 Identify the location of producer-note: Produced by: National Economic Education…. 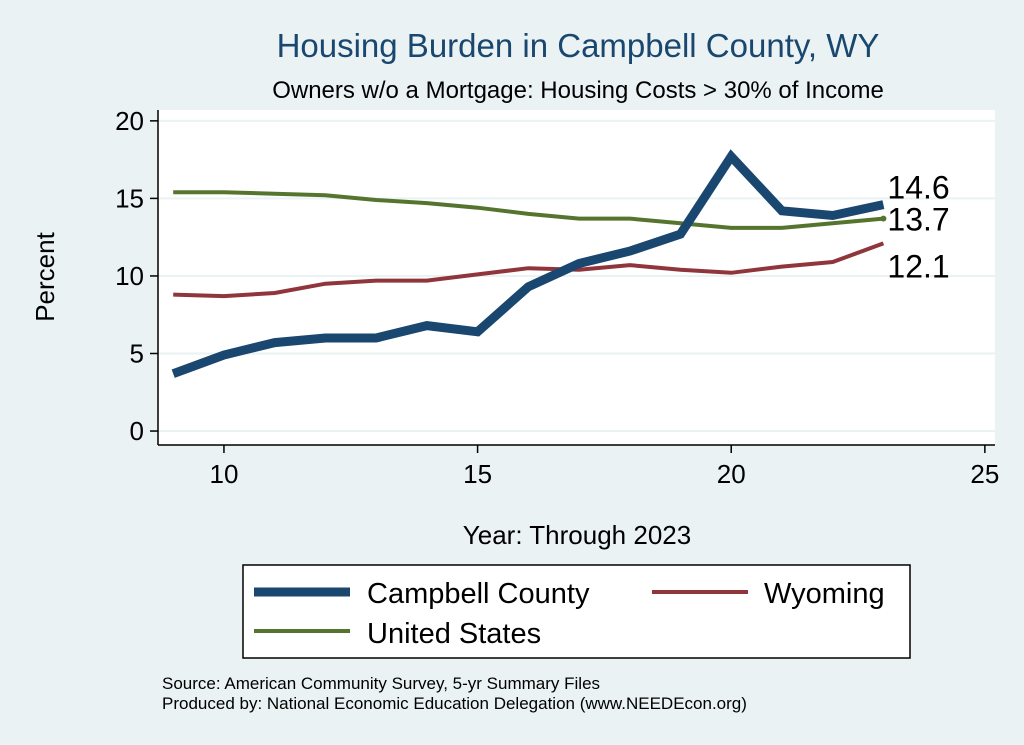
(454, 703).